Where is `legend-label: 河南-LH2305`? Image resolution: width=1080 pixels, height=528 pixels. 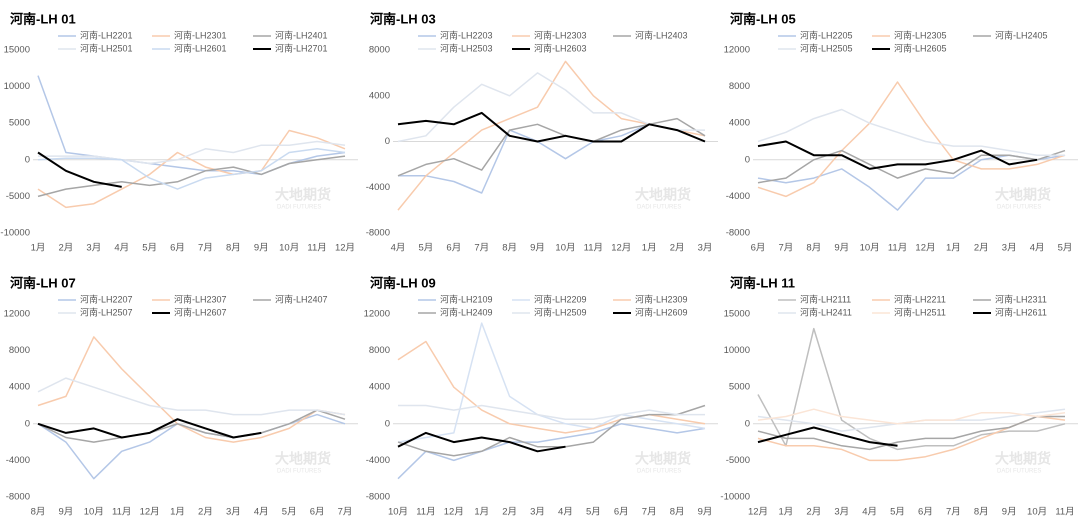 legend-label: 河南-LH2305 is located at coordinates (920, 34).